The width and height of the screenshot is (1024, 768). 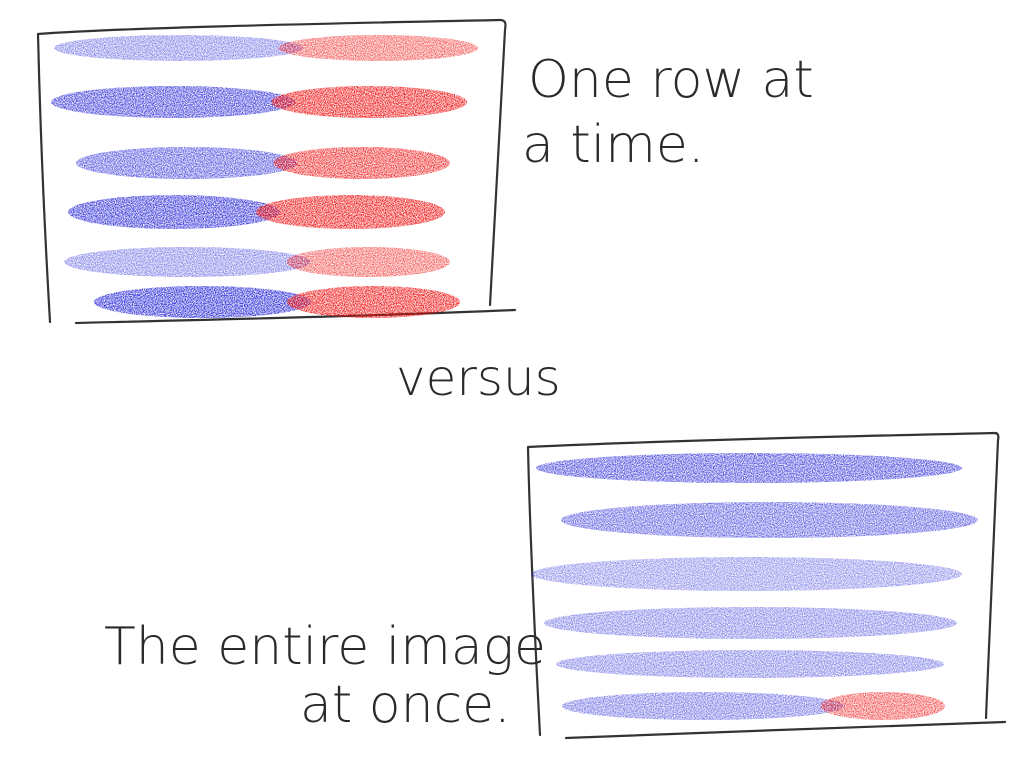 I want to click on top-caption-line2: a time., so click(x=613, y=145).